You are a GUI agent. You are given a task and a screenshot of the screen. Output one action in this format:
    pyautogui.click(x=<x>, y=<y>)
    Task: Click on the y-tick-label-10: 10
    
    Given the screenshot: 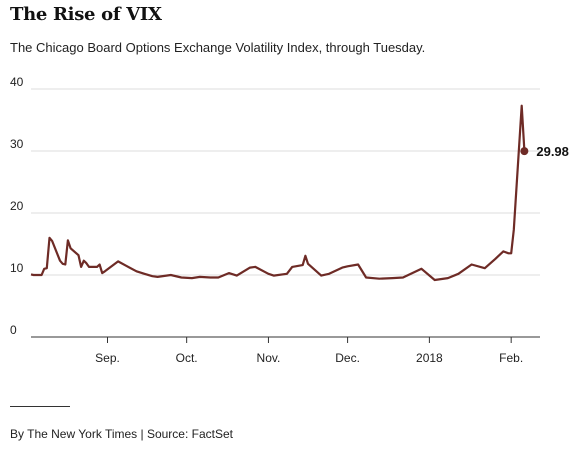 What is the action you would take?
    pyautogui.click(x=17, y=268)
    